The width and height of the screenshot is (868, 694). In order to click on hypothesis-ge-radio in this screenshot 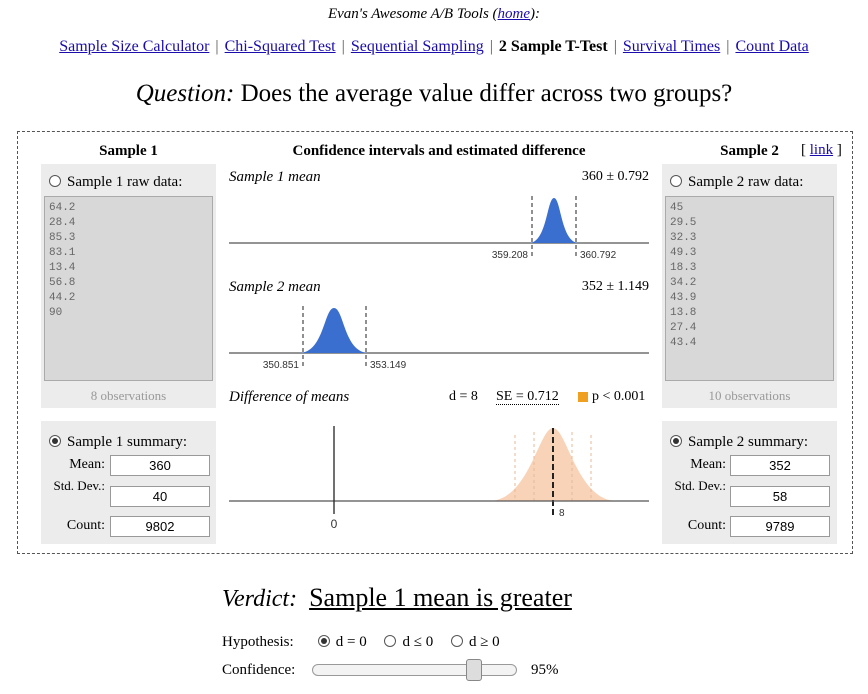, I will do `click(456, 641)`.